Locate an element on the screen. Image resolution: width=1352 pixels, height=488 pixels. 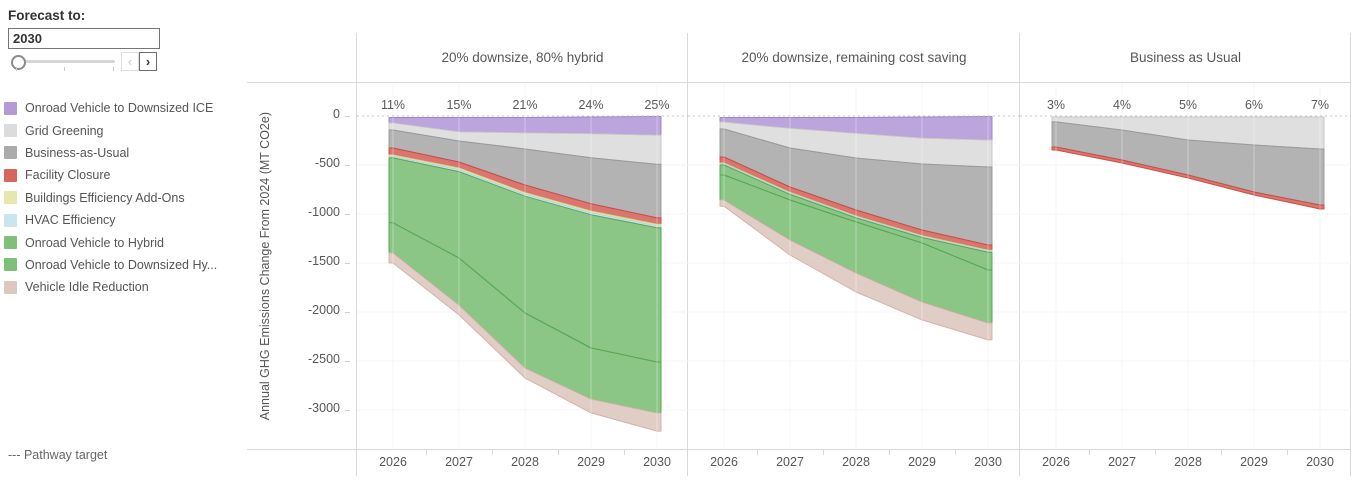
y-tick-label: -1000 is located at coordinates (324, 212).